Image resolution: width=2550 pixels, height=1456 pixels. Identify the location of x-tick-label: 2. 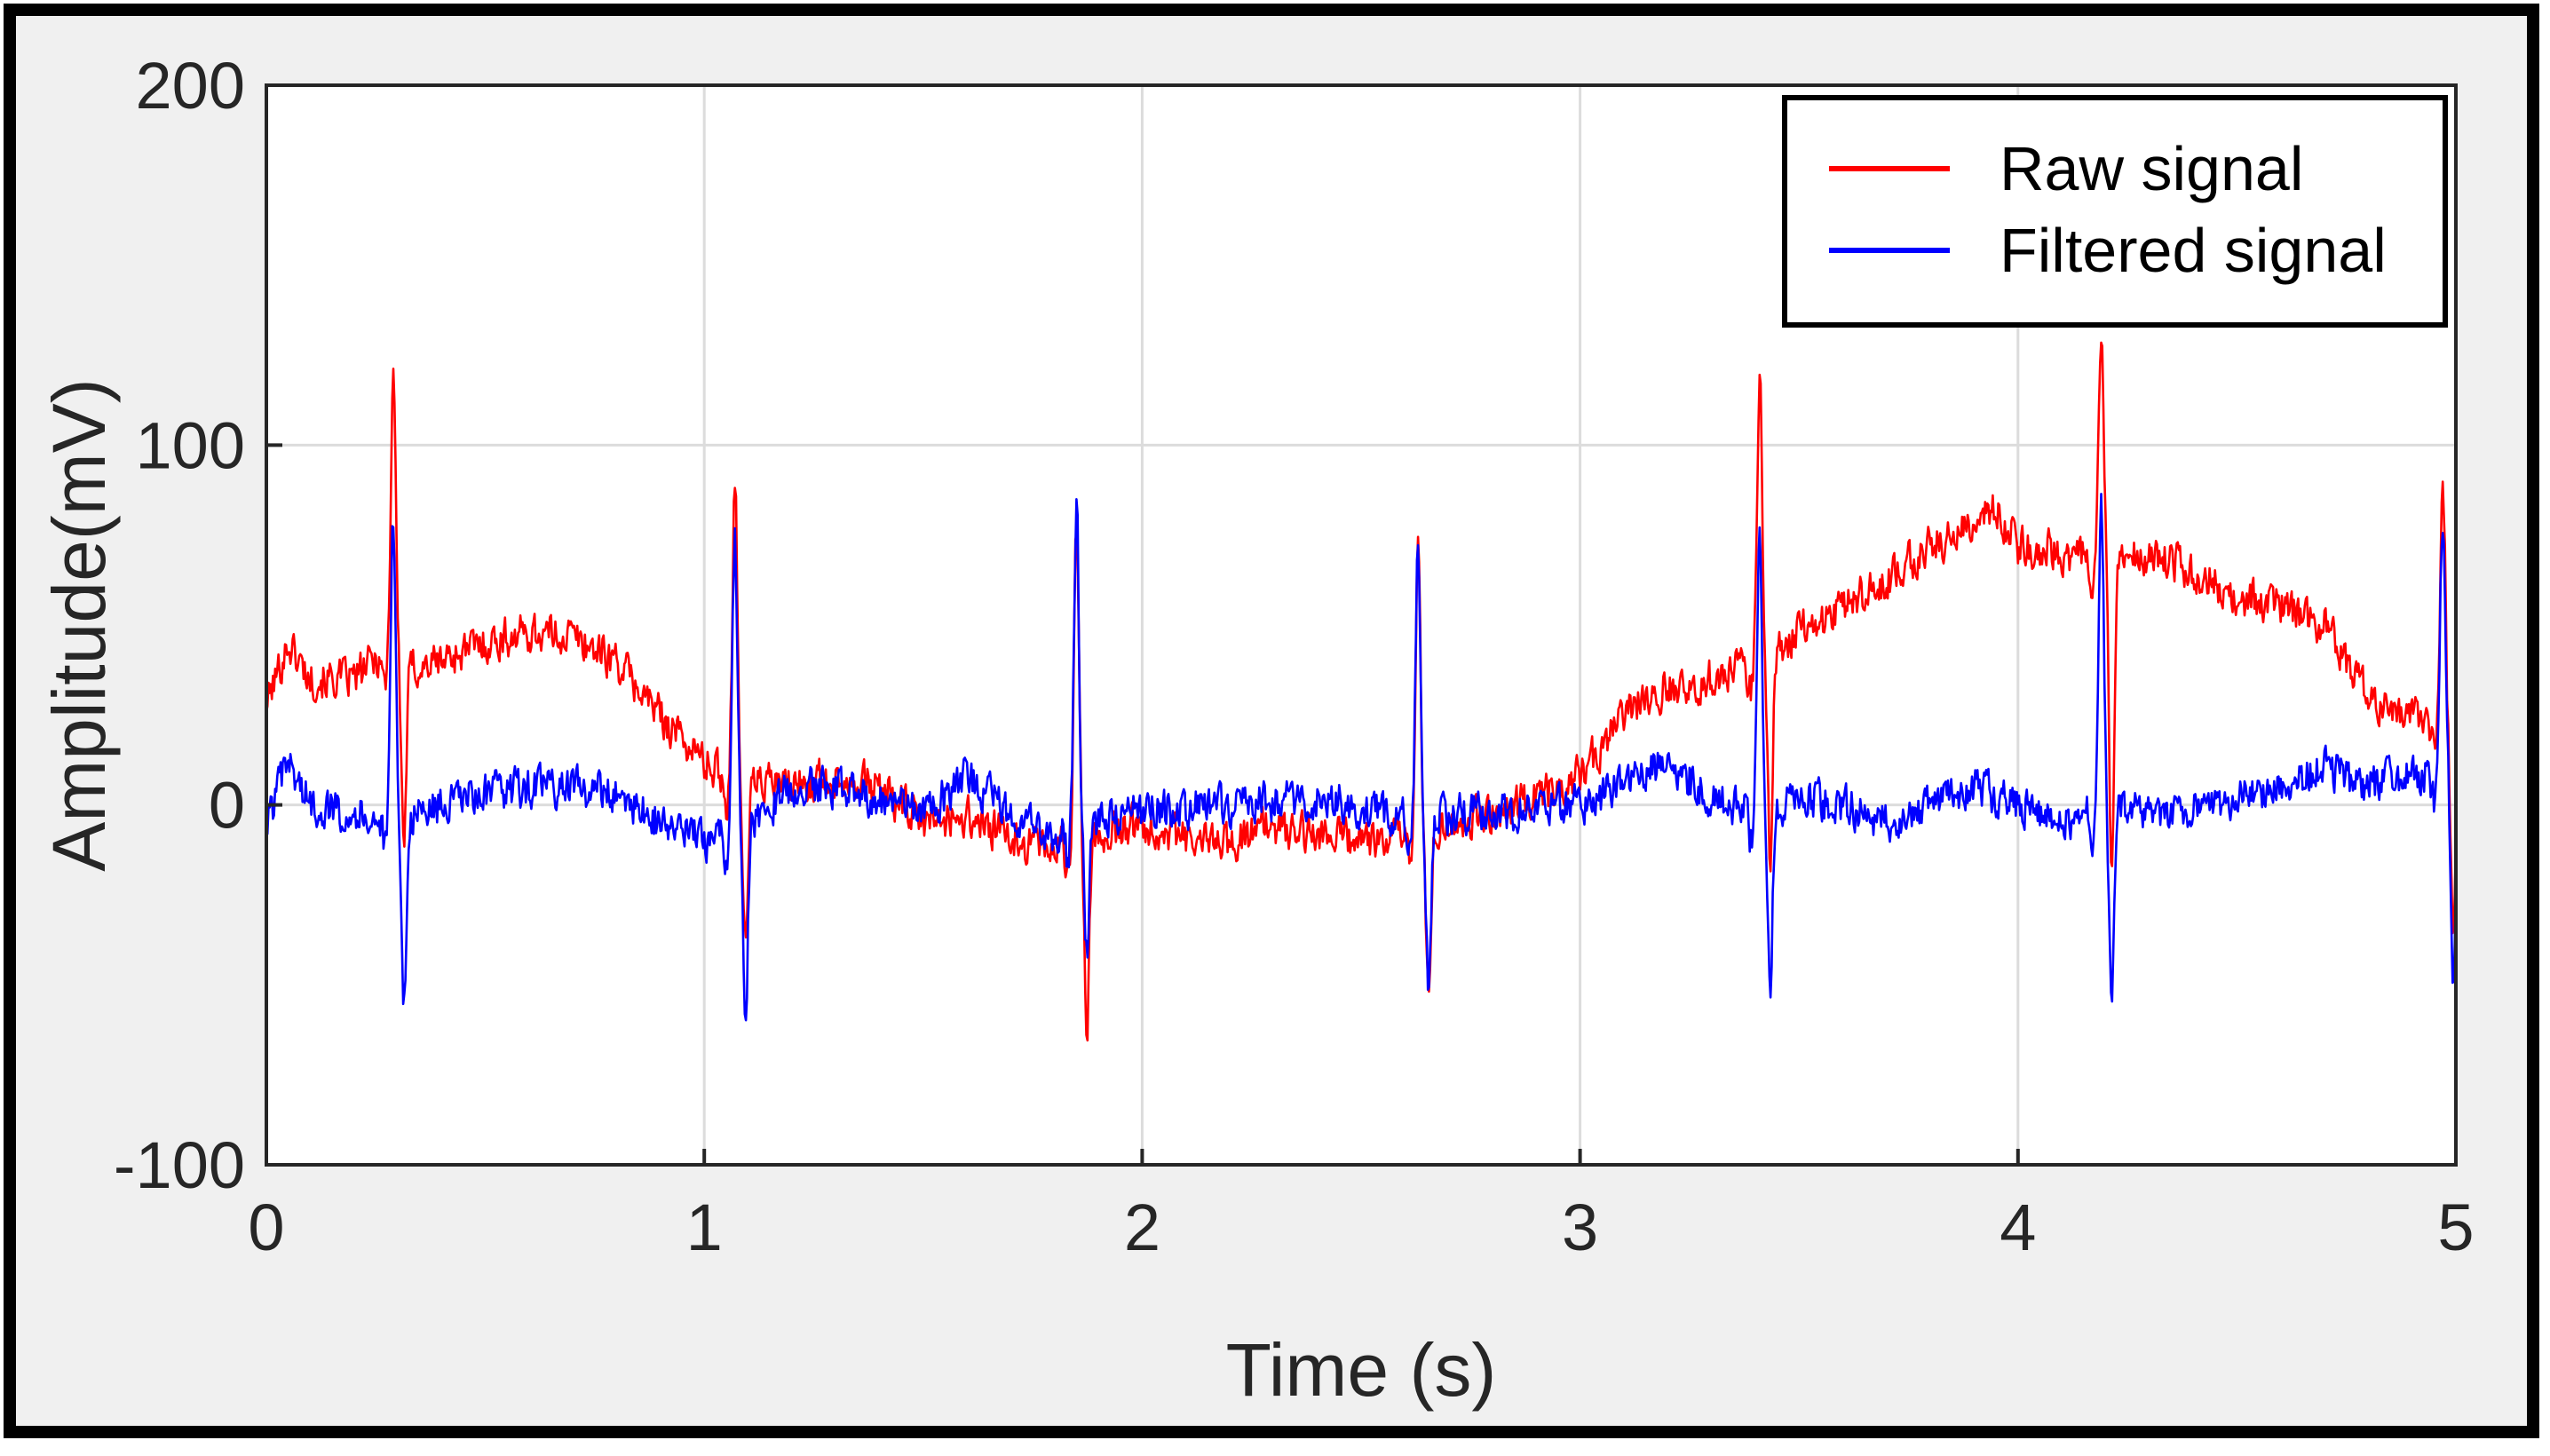
(1142, 1227).